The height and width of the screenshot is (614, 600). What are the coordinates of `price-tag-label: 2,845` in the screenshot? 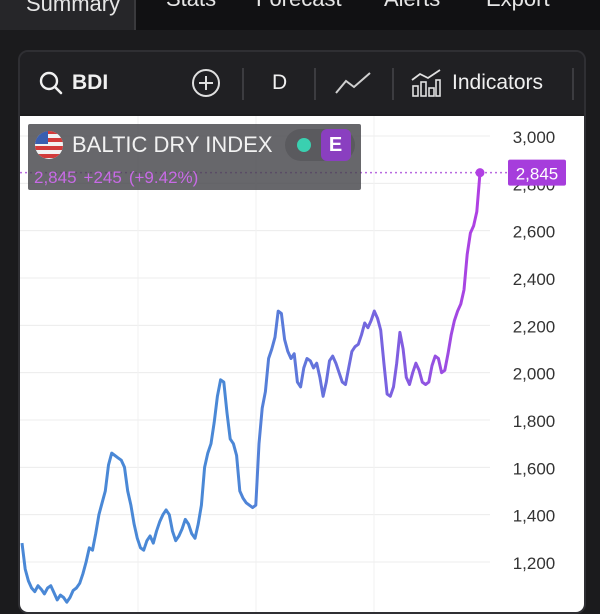 It's located at (537, 174).